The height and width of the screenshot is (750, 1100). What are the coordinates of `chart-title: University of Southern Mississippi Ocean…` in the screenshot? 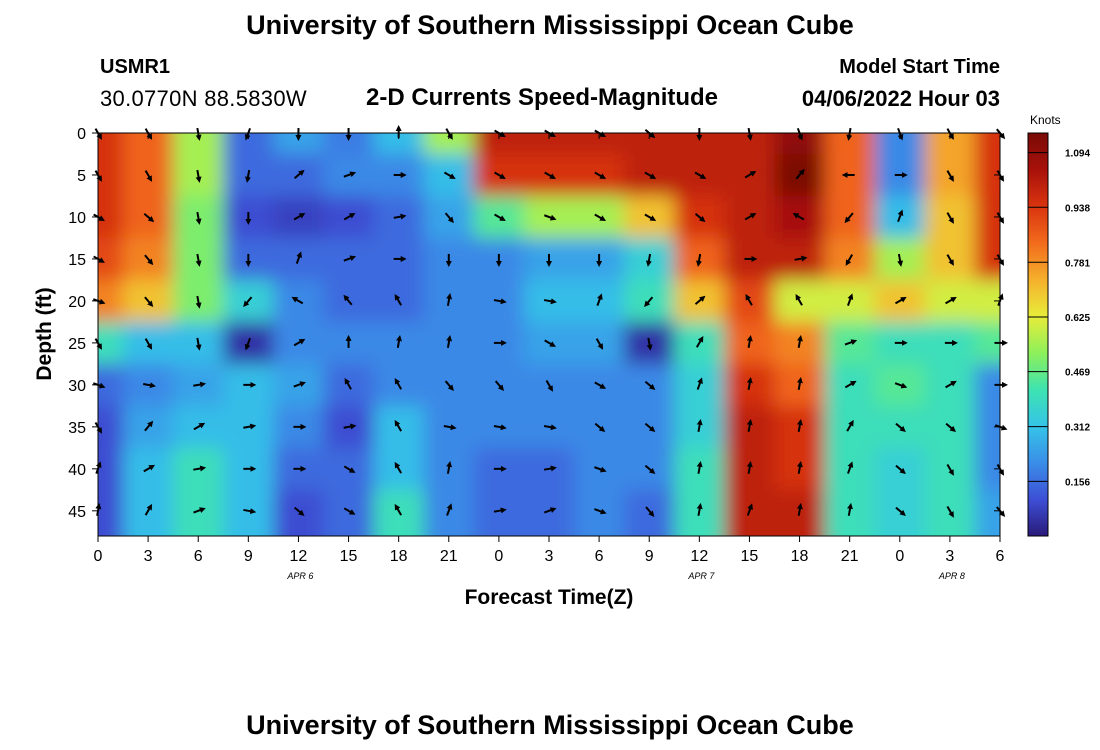 It's located at (550, 25).